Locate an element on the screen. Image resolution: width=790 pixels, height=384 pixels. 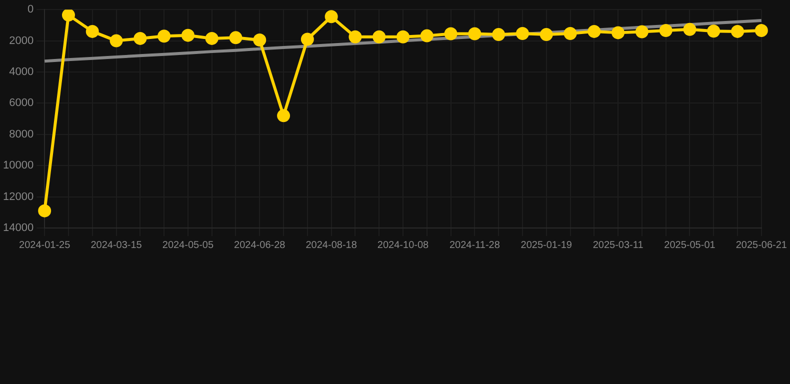
y-tick-label: 6000 is located at coordinates (21, 103).